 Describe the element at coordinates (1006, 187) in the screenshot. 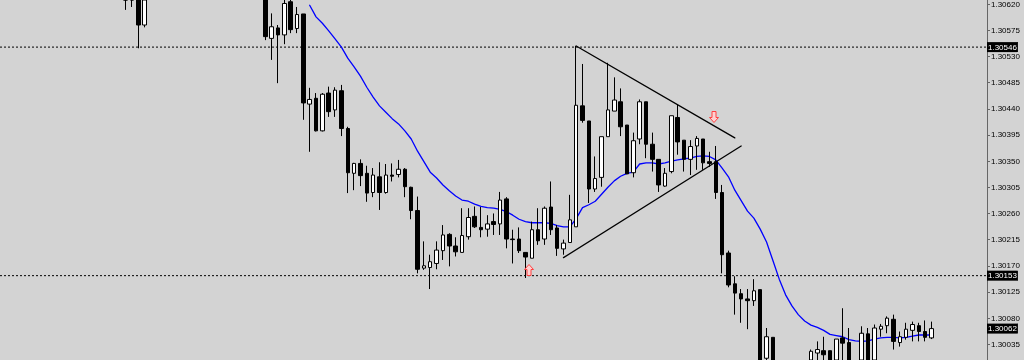

I see `y-tick-label: 1.30305` at that location.